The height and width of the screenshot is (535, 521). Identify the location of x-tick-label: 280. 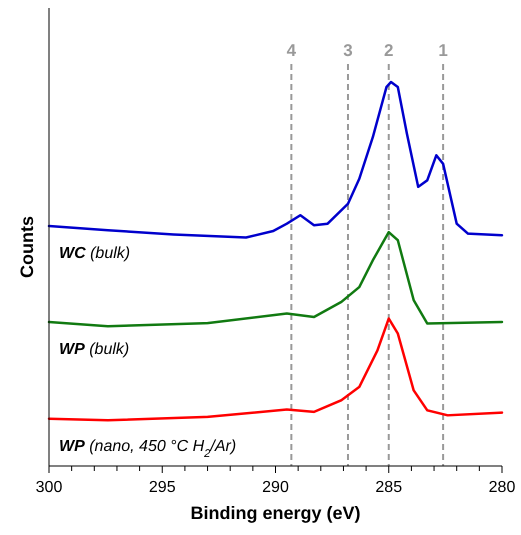
(502, 487).